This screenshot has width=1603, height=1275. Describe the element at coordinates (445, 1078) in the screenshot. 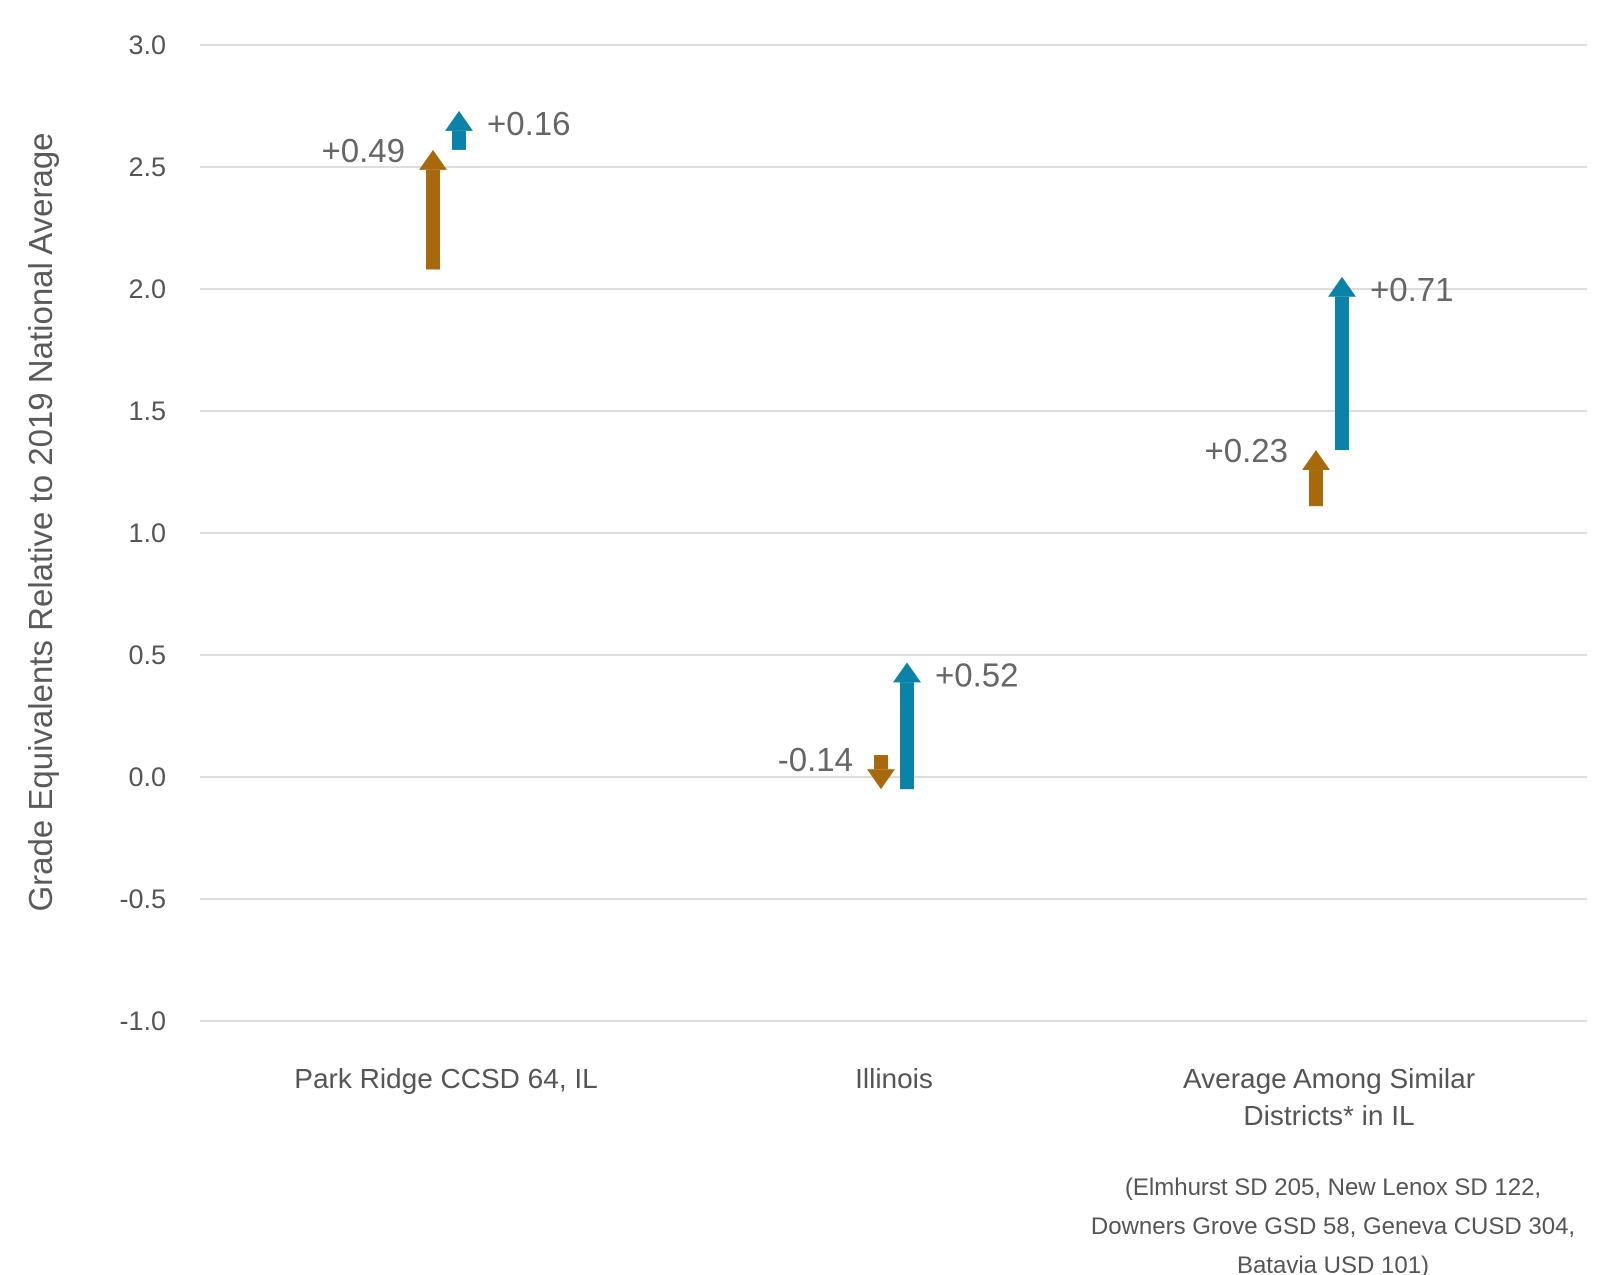

I see `x-category-label: Park Ridge CCSD 64, IL` at that location.